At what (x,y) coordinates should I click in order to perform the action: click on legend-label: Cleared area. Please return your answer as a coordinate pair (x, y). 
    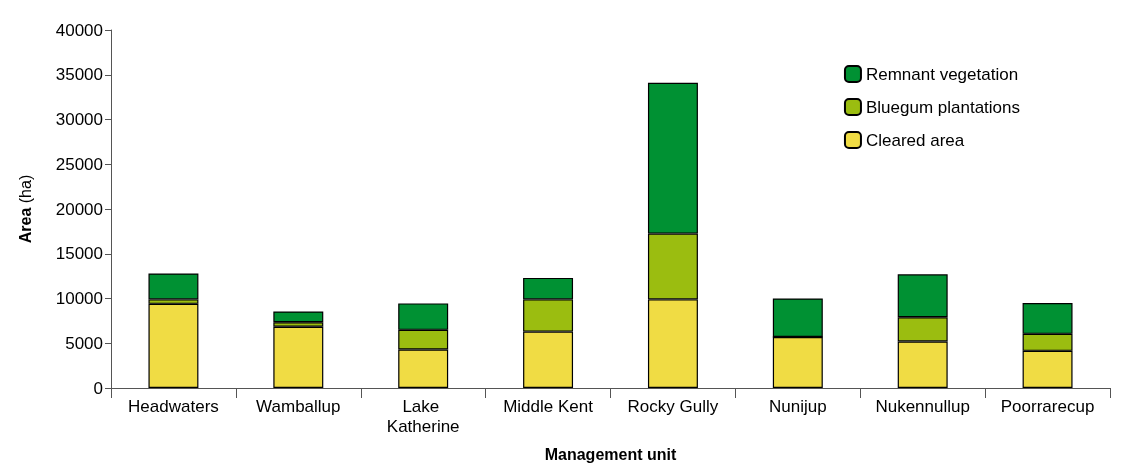
    Looking at the image, I should click on (915, 140).